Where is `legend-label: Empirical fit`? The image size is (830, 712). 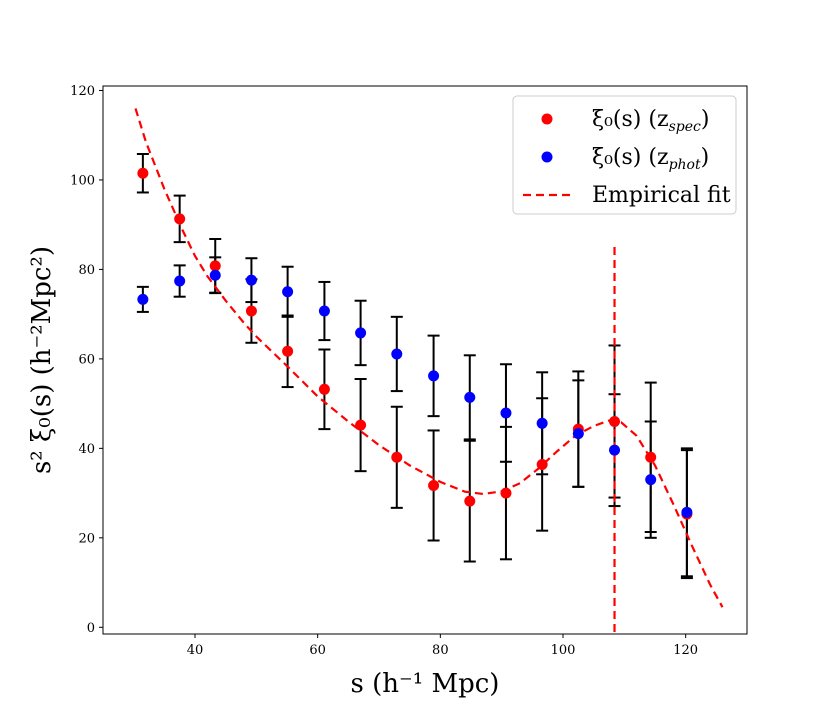 legend-label: Empirical fit is located at coordinates (661, 195).